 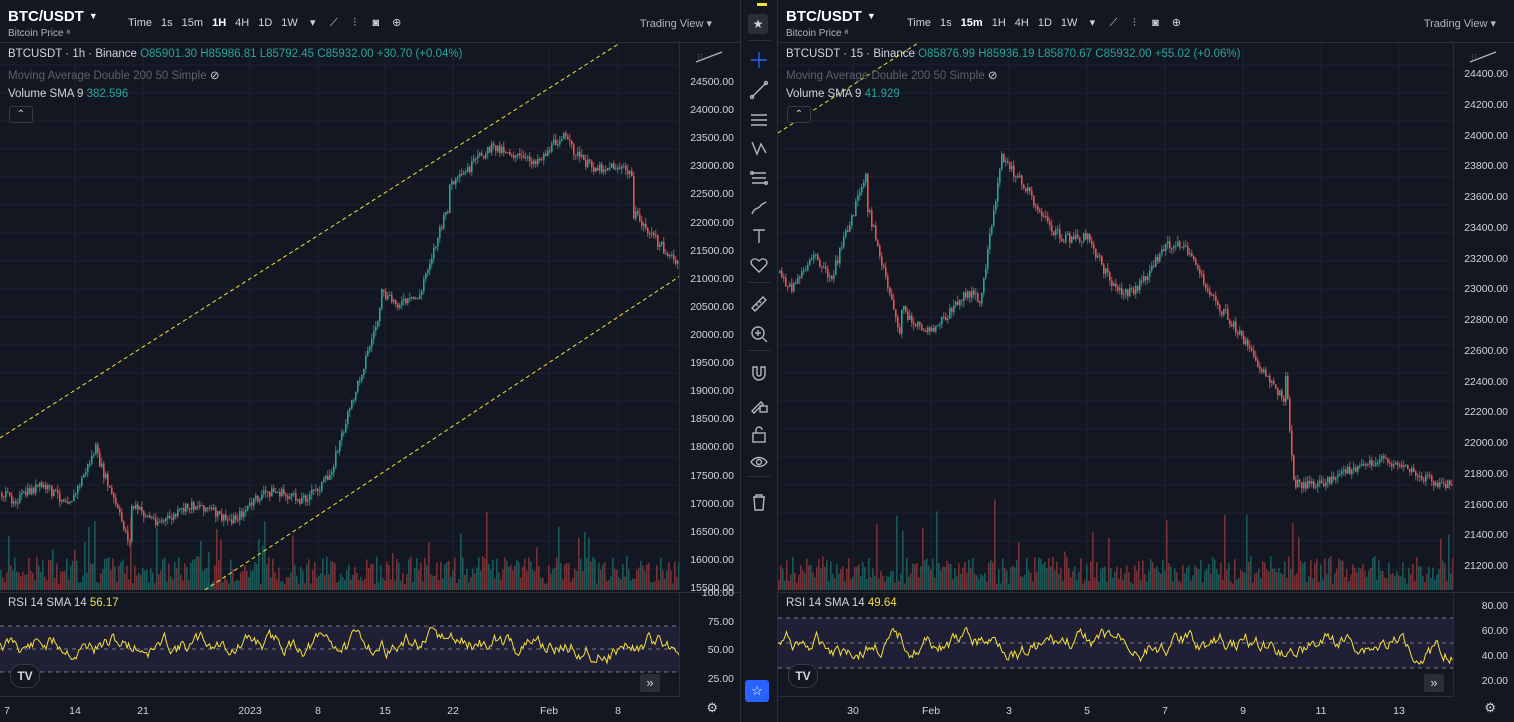 What do you see at coordinates (709, 641) in the screenshot?
I see `rsi-axis: 100.00 75.00 50.00 25.00` at bounding box center [709, 641].